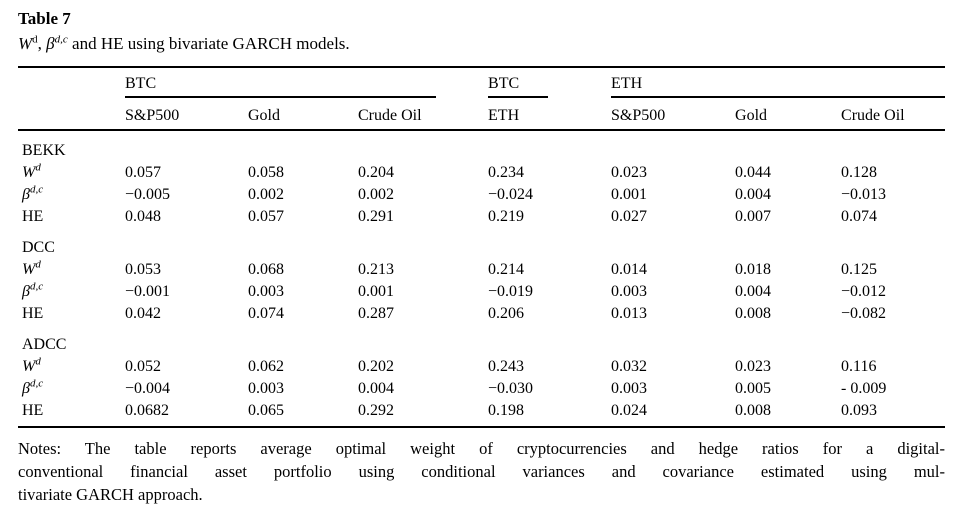 The width and height of the screenshot is (964, 511). I want to click on value-cell: 0.291, so click(376, 216).